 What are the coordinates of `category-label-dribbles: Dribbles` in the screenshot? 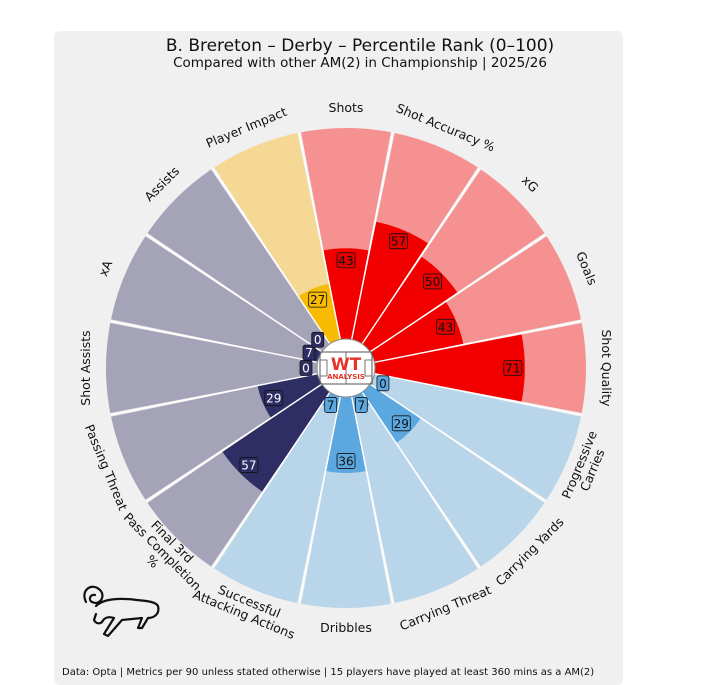 It's located at (346, 627).